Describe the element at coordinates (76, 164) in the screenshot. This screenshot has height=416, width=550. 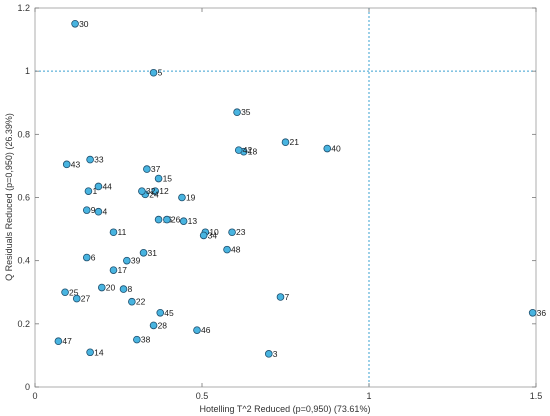
I see `data-point-label-43: 43` at that location.